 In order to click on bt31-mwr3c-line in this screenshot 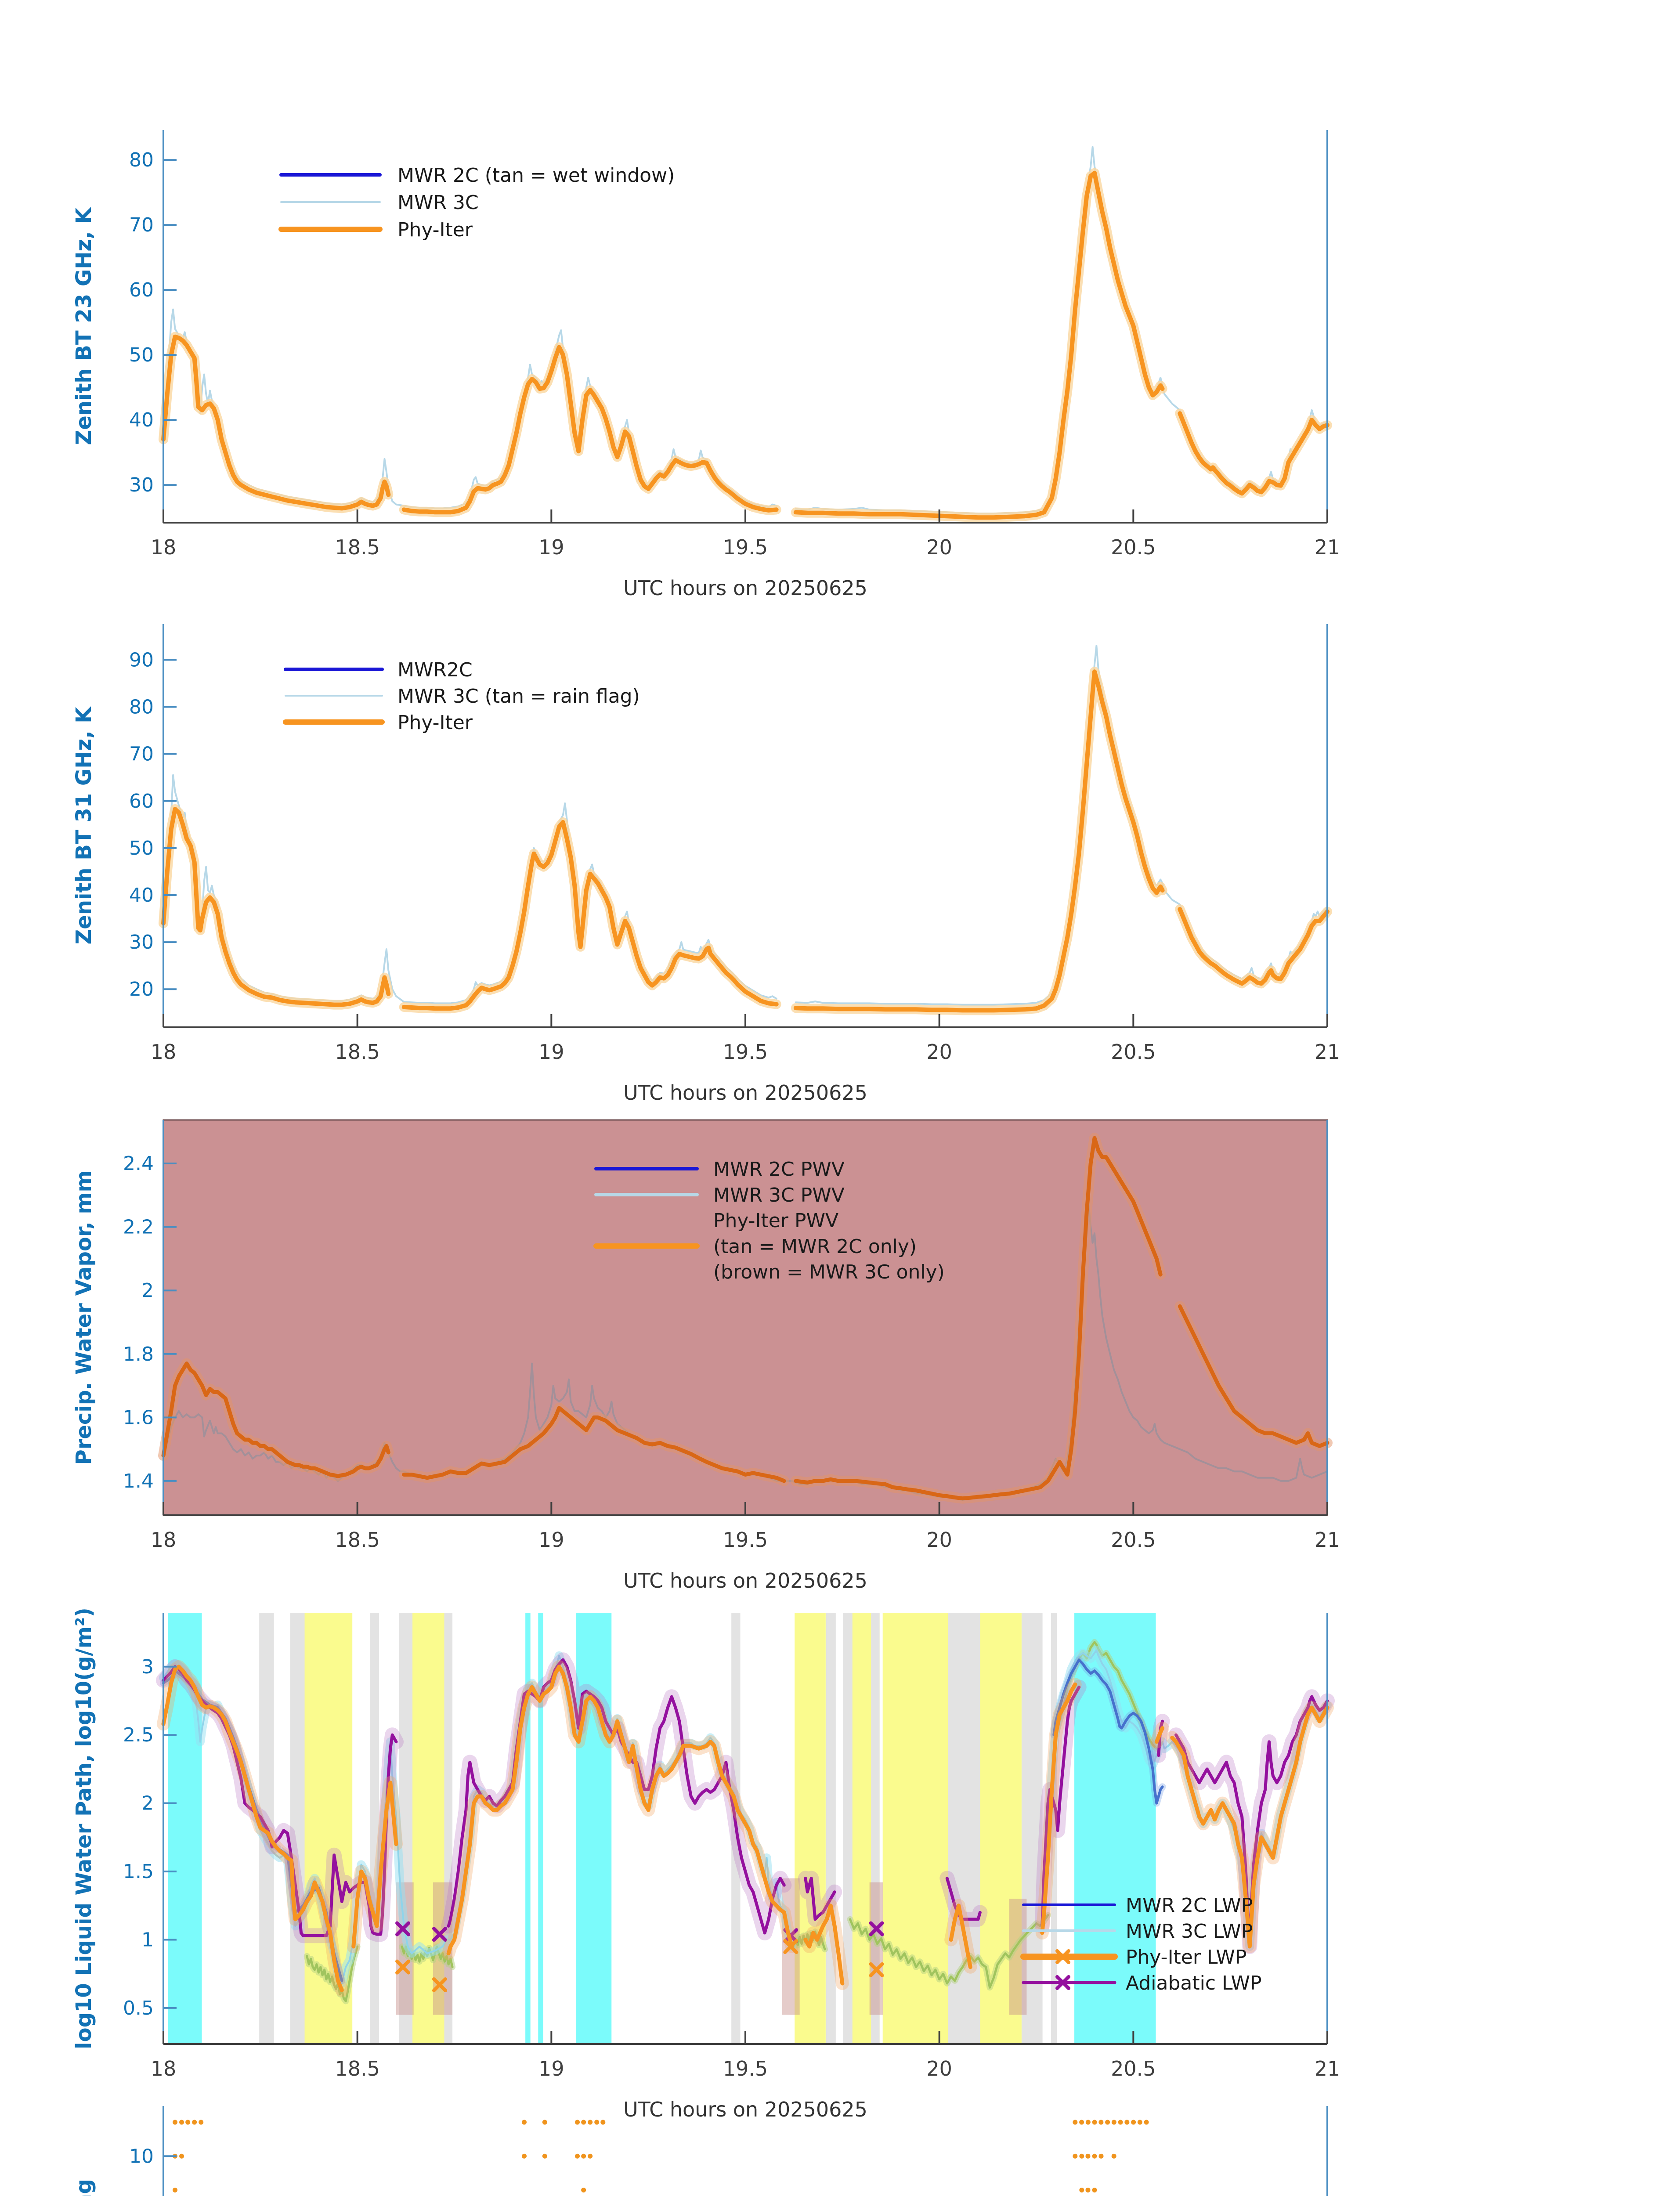, I will do `click(745, 825)`.